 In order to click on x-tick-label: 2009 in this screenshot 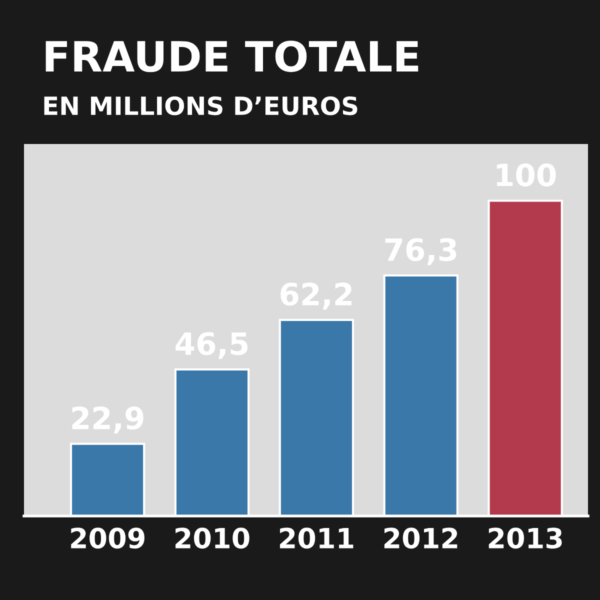, I will do `click(107, 538)`.